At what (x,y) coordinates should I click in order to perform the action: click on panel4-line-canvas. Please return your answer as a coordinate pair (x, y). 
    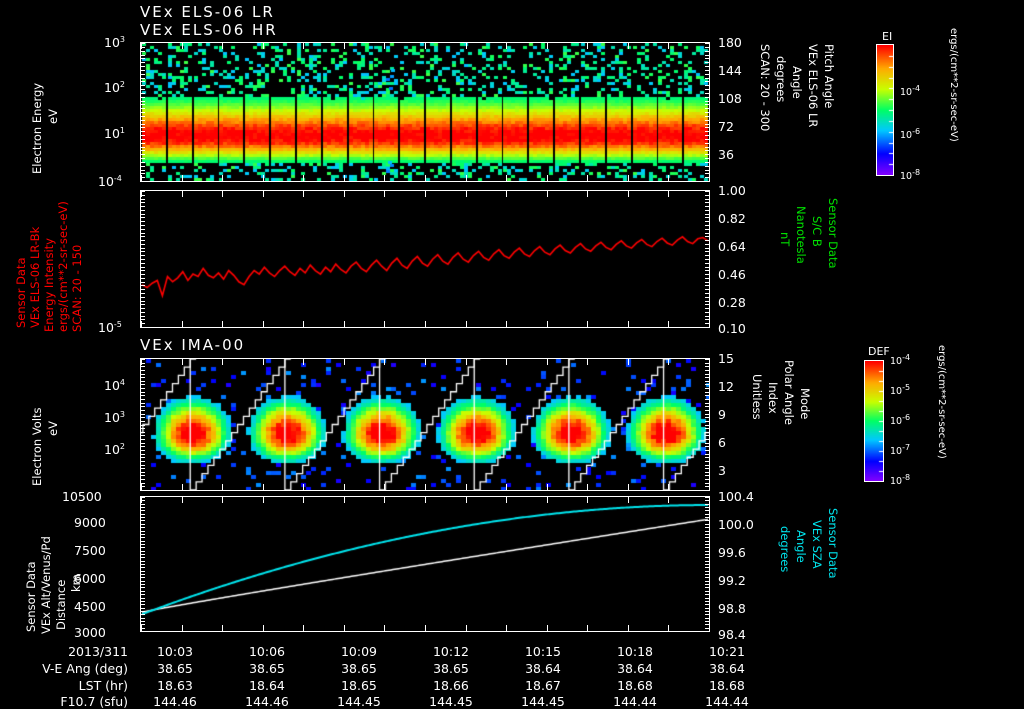
    Looking at the image, I should click on (425, 564).